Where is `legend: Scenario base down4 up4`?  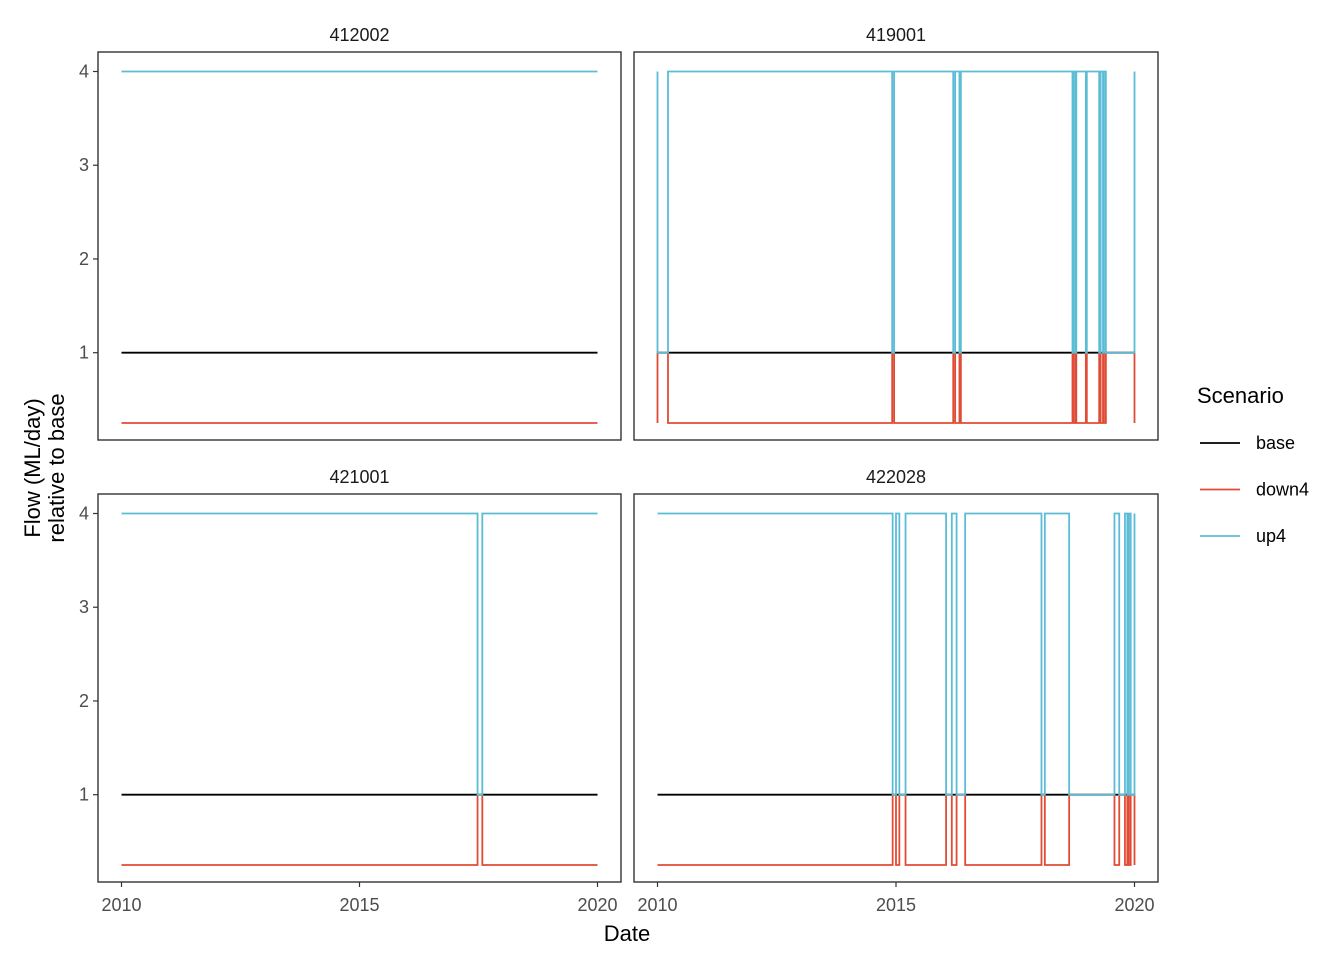 legend: Scenario base down4 up4 is located at coordinates (1253, 464).